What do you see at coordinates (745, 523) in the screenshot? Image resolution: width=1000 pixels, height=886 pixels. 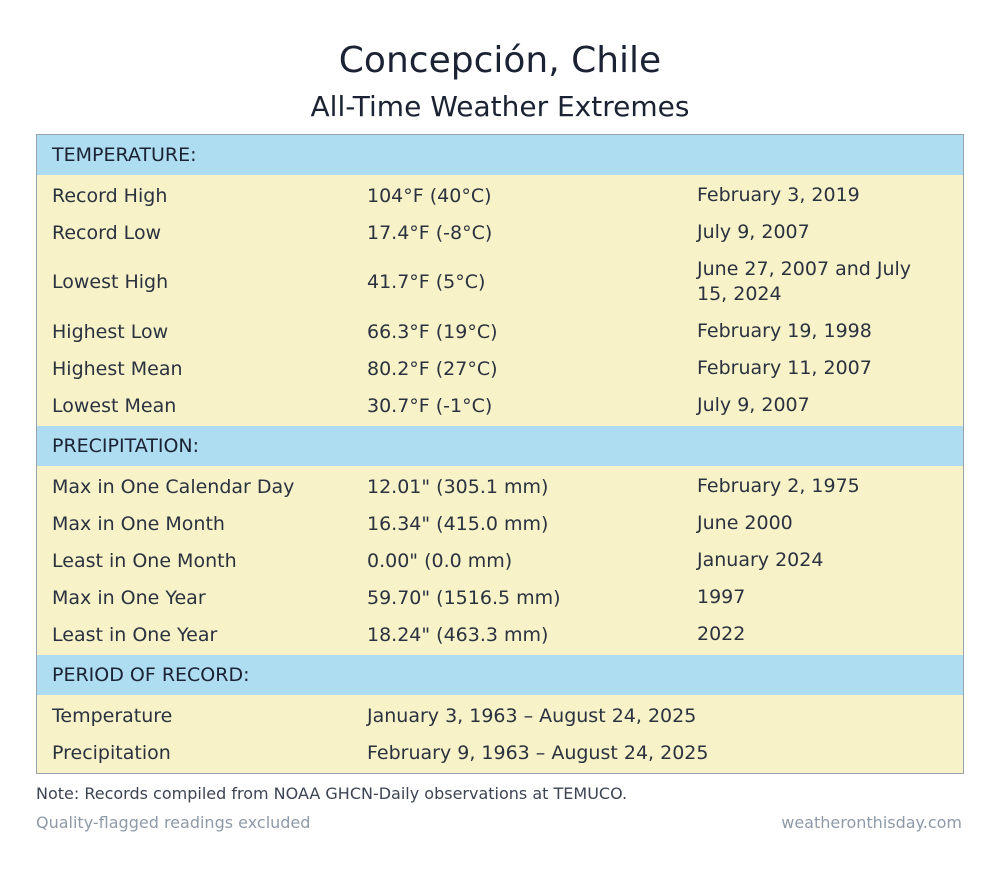 I see `row-date: June 2000` at bounding box center [745, 523].